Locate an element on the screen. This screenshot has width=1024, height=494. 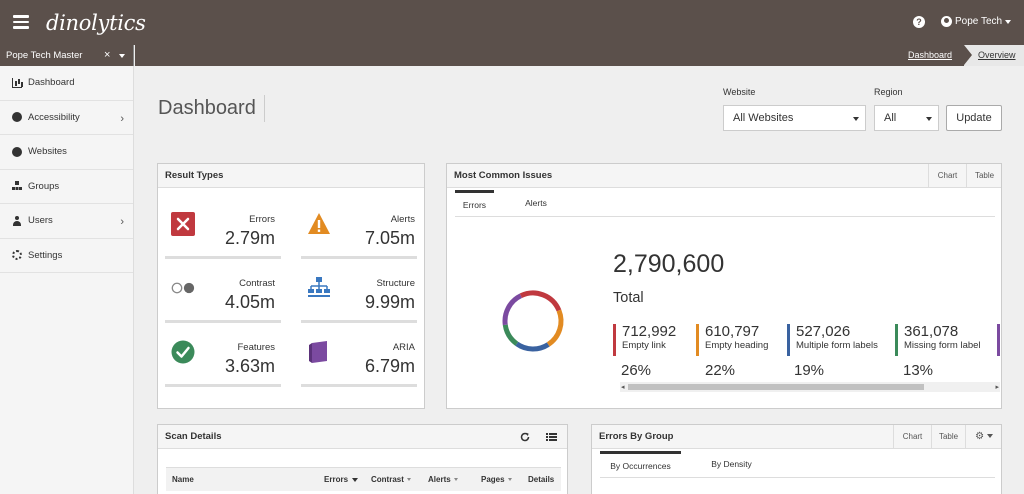
refresh-icon is located at coordinates (525, 437).